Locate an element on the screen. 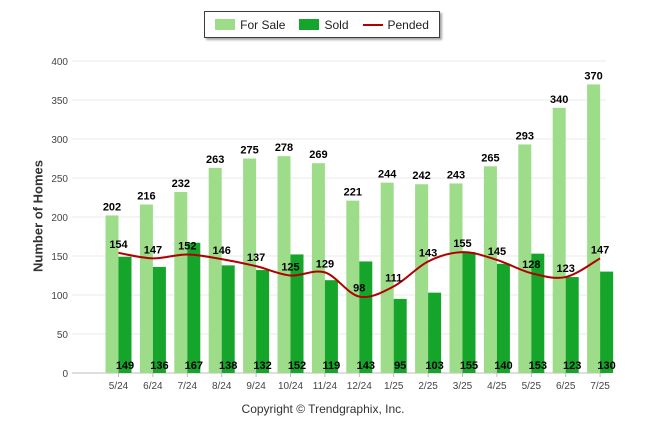  data-label-for-sale: 370 is located at coordinates (593, 76).